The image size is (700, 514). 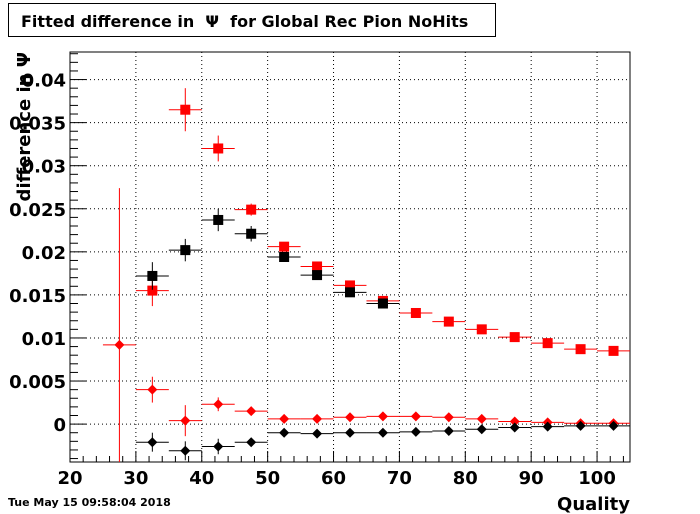 What do you see at coordinates (267, 478) in the screenshot?
I see `x-tick-label: 50` at bounding box center [267, 478].